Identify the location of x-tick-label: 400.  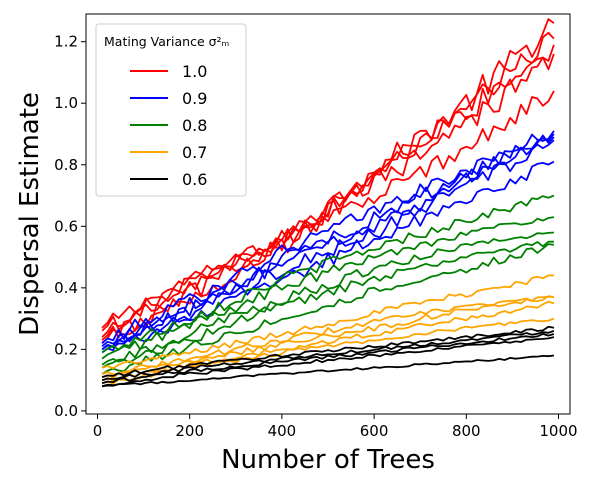
(282, 431).